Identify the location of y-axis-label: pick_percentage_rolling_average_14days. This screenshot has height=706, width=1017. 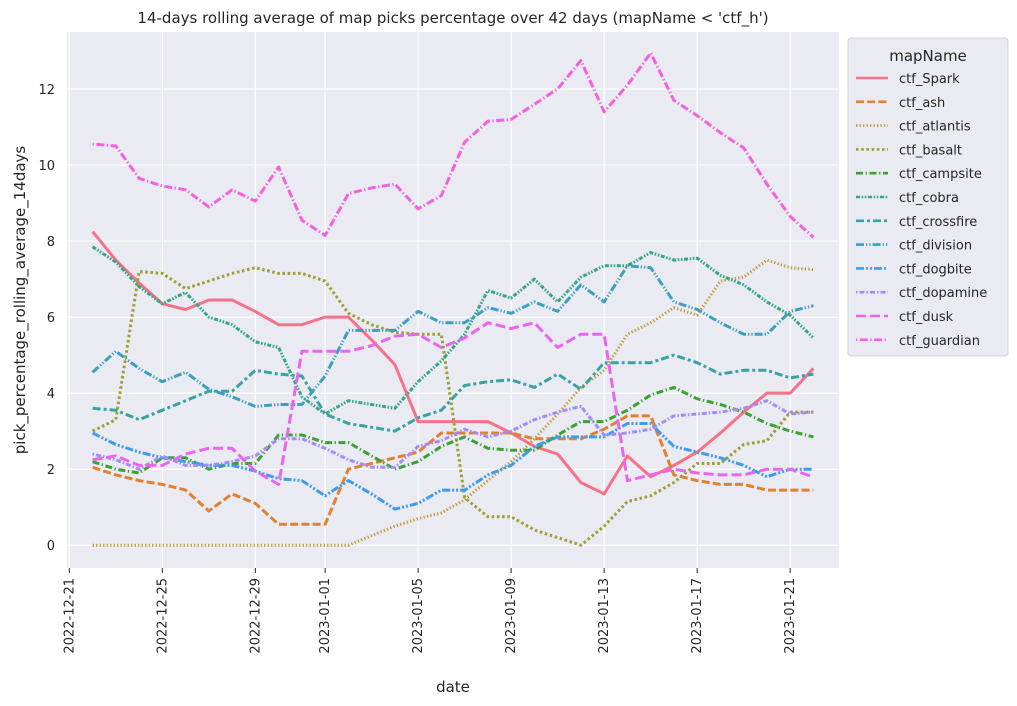
(20, 300).